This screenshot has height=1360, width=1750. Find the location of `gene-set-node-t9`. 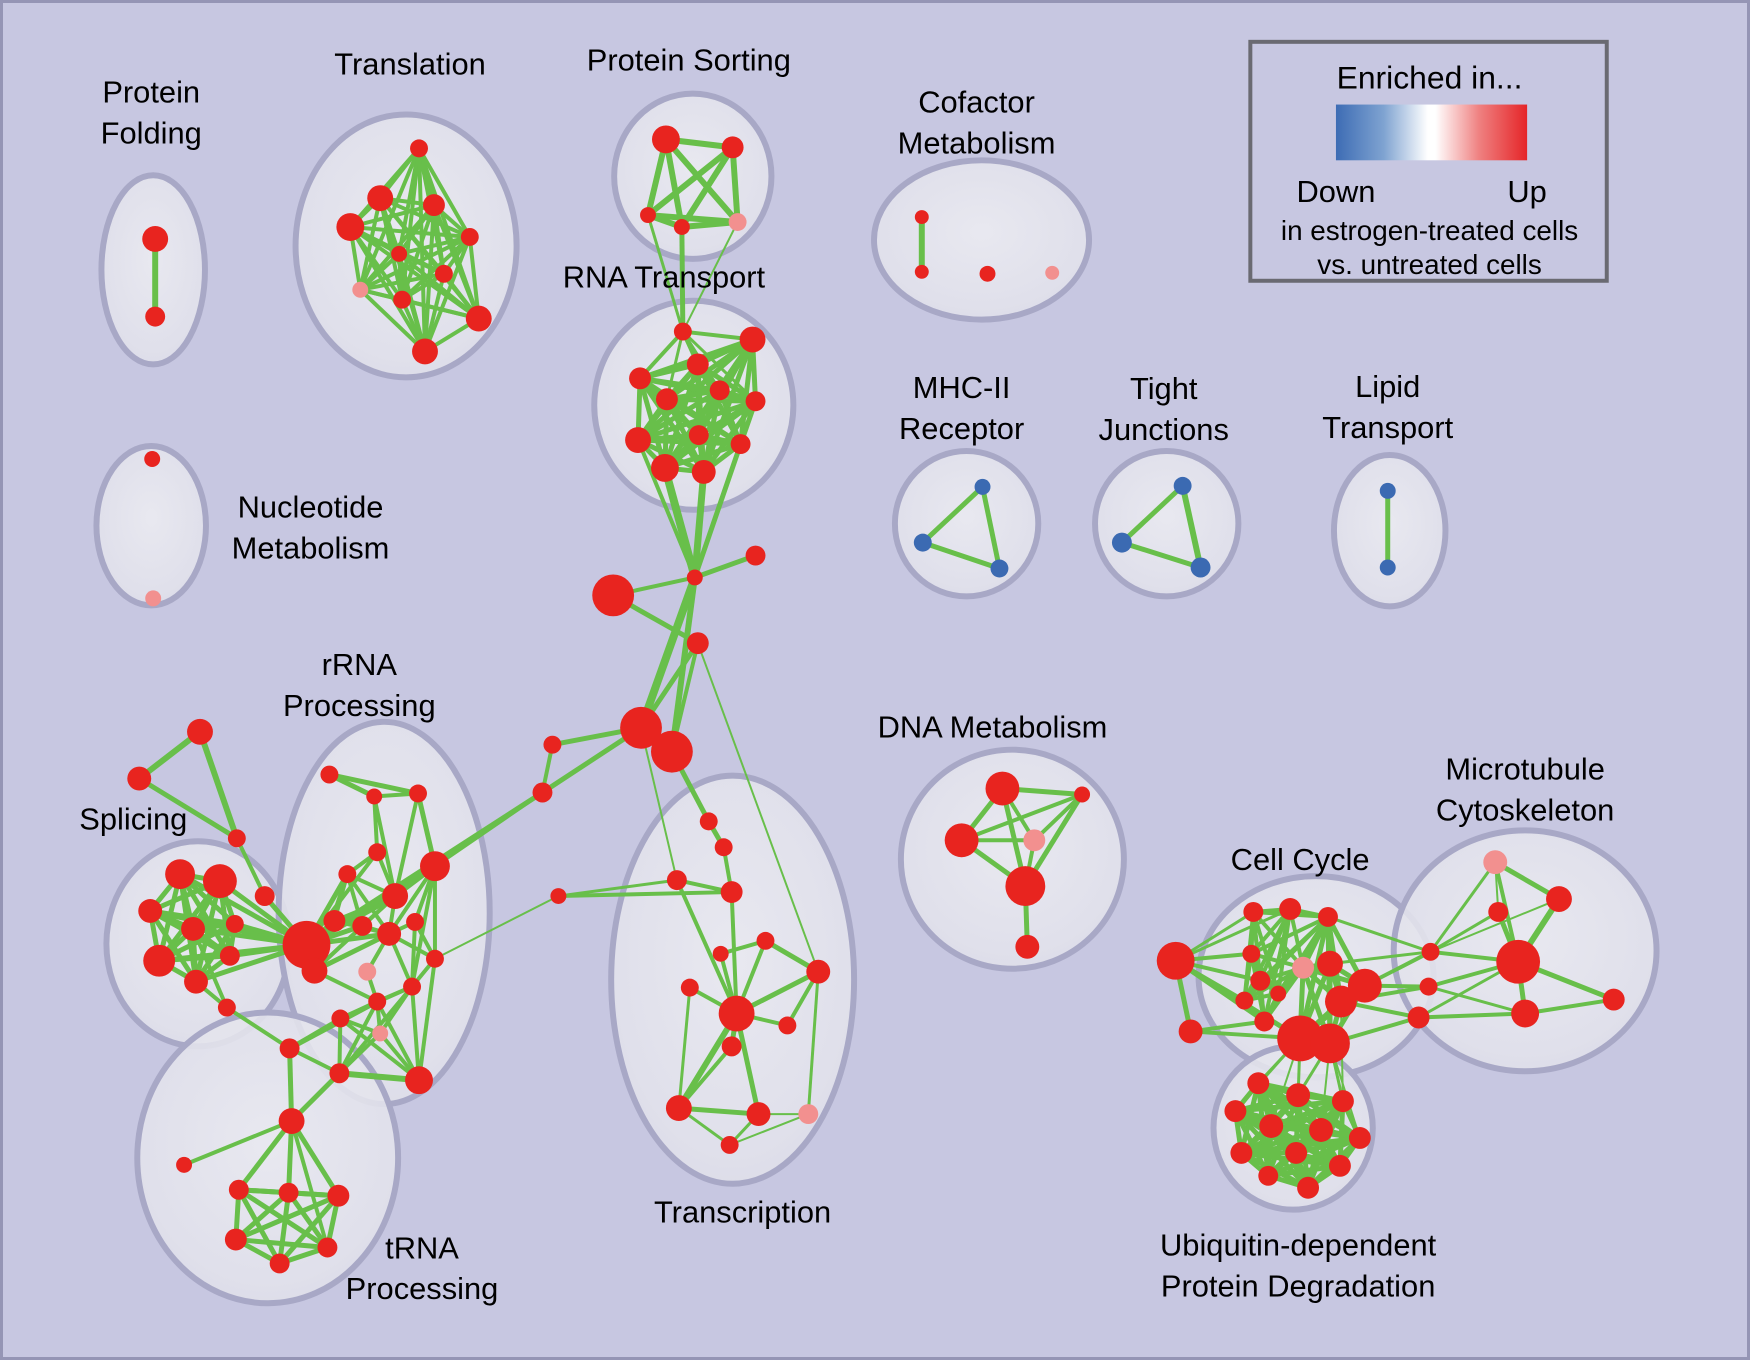

gene-set-node-t9 is located at coordinates (478, 318).